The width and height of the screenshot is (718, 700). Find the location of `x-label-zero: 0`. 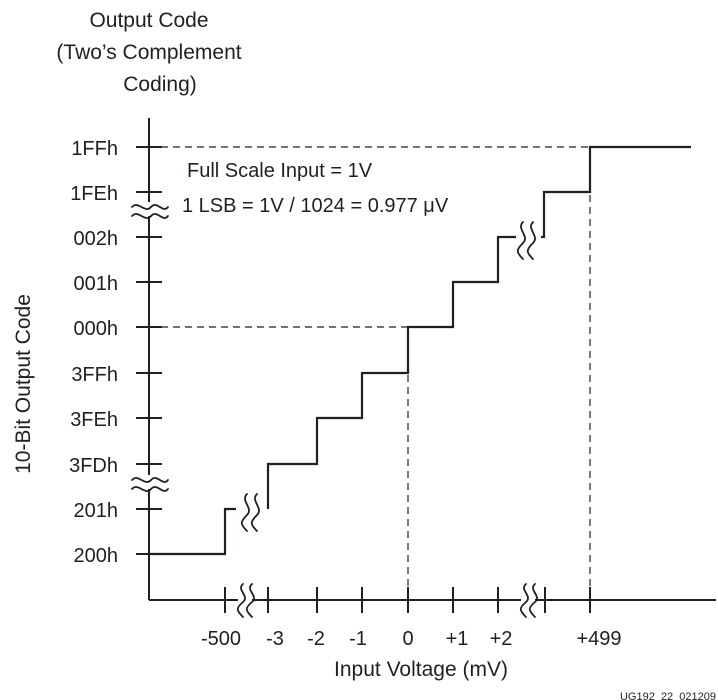

x-label-zero: 0 is located at coordinates (407, 639).